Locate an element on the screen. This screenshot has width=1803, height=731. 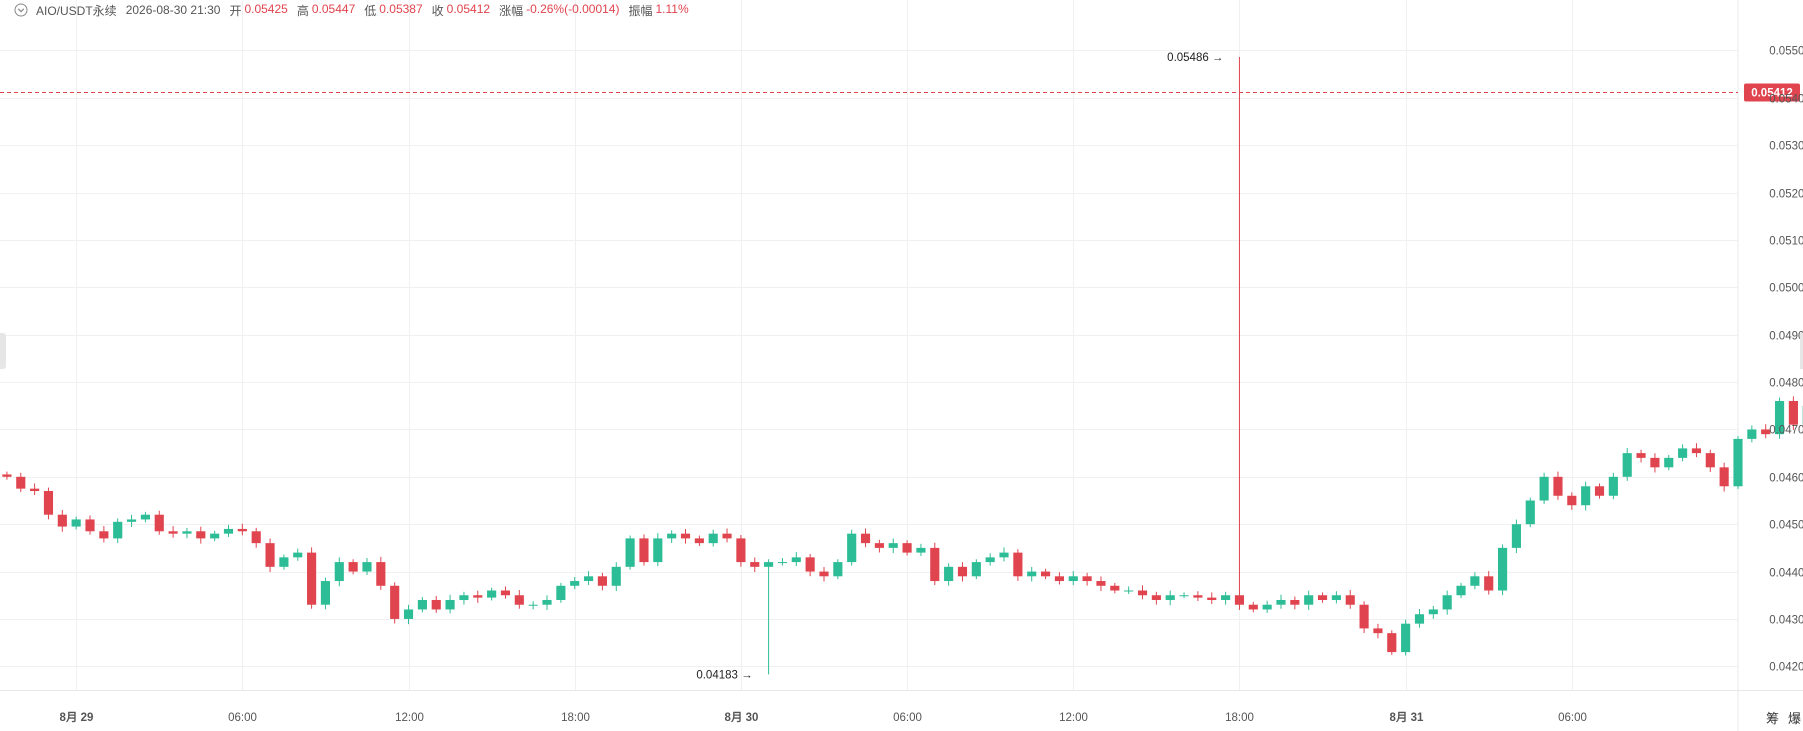
left-panel-handle is located at coordinates (3, 351).